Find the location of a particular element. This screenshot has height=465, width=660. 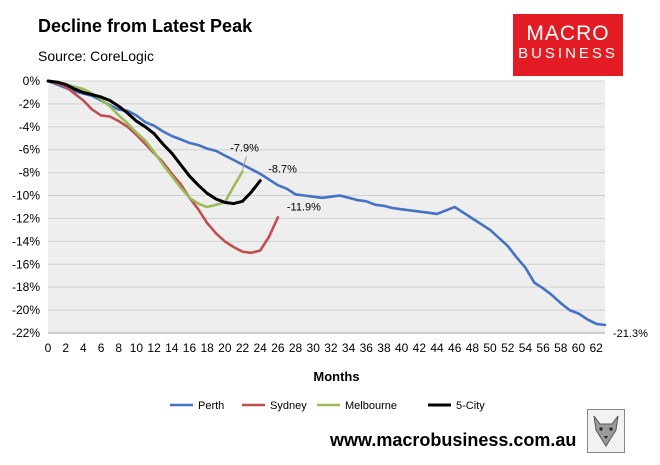

legend-label-melbourne: Melbourne is located at coordinates (371, 406).